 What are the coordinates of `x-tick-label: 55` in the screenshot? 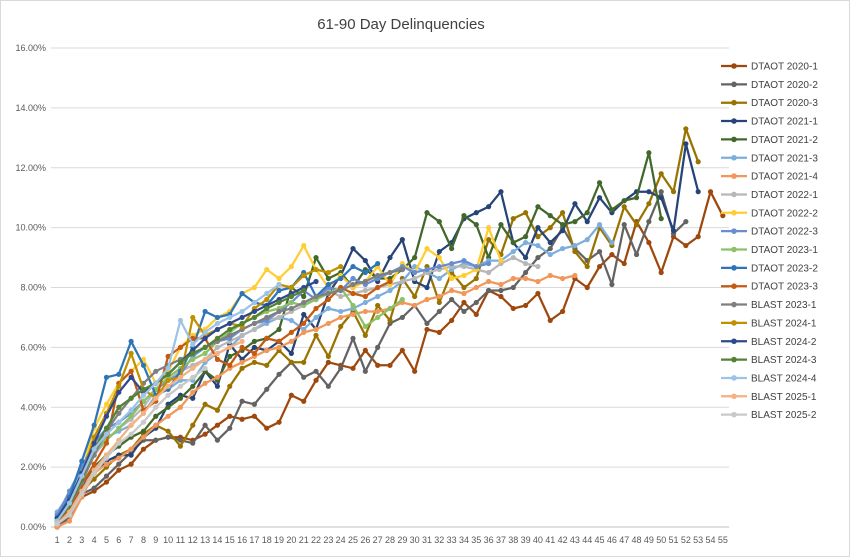 It's located at (723, 540).